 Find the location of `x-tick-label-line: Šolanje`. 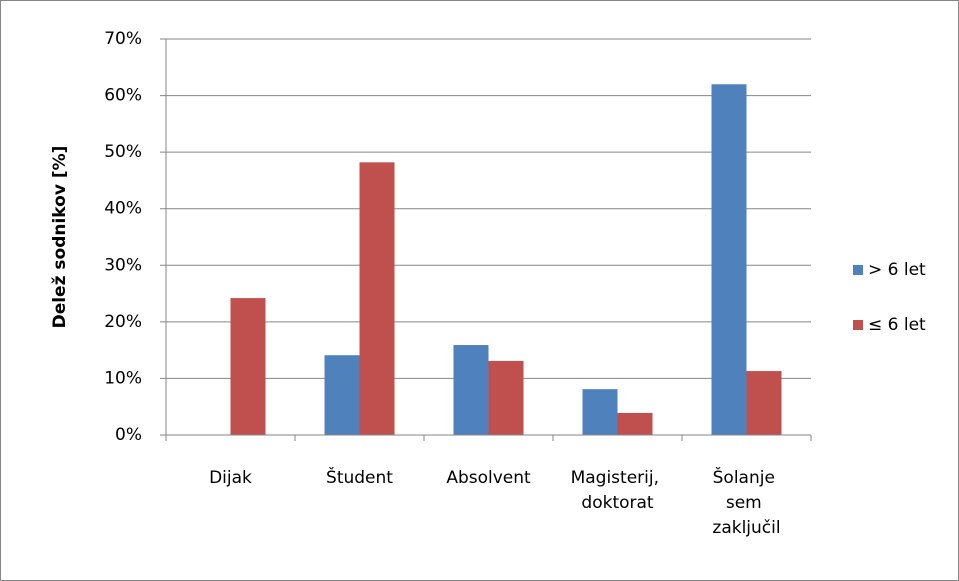

x-tick-label-line: Šolanje is located at coordinates (747, 477).